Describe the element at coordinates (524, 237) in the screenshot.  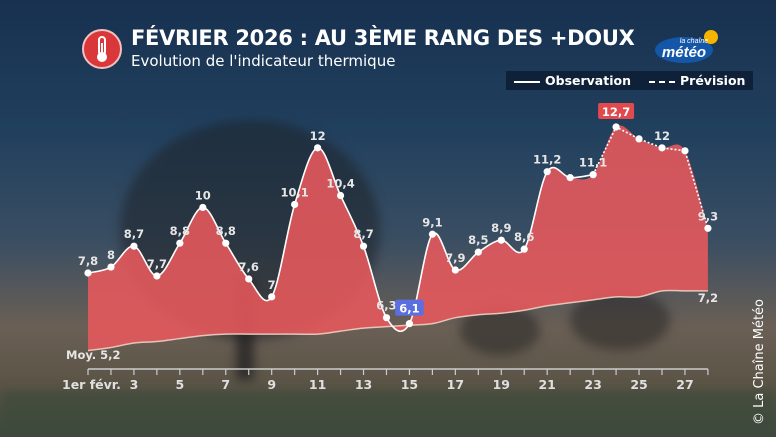
I see `data-label: 8,6` at that location.